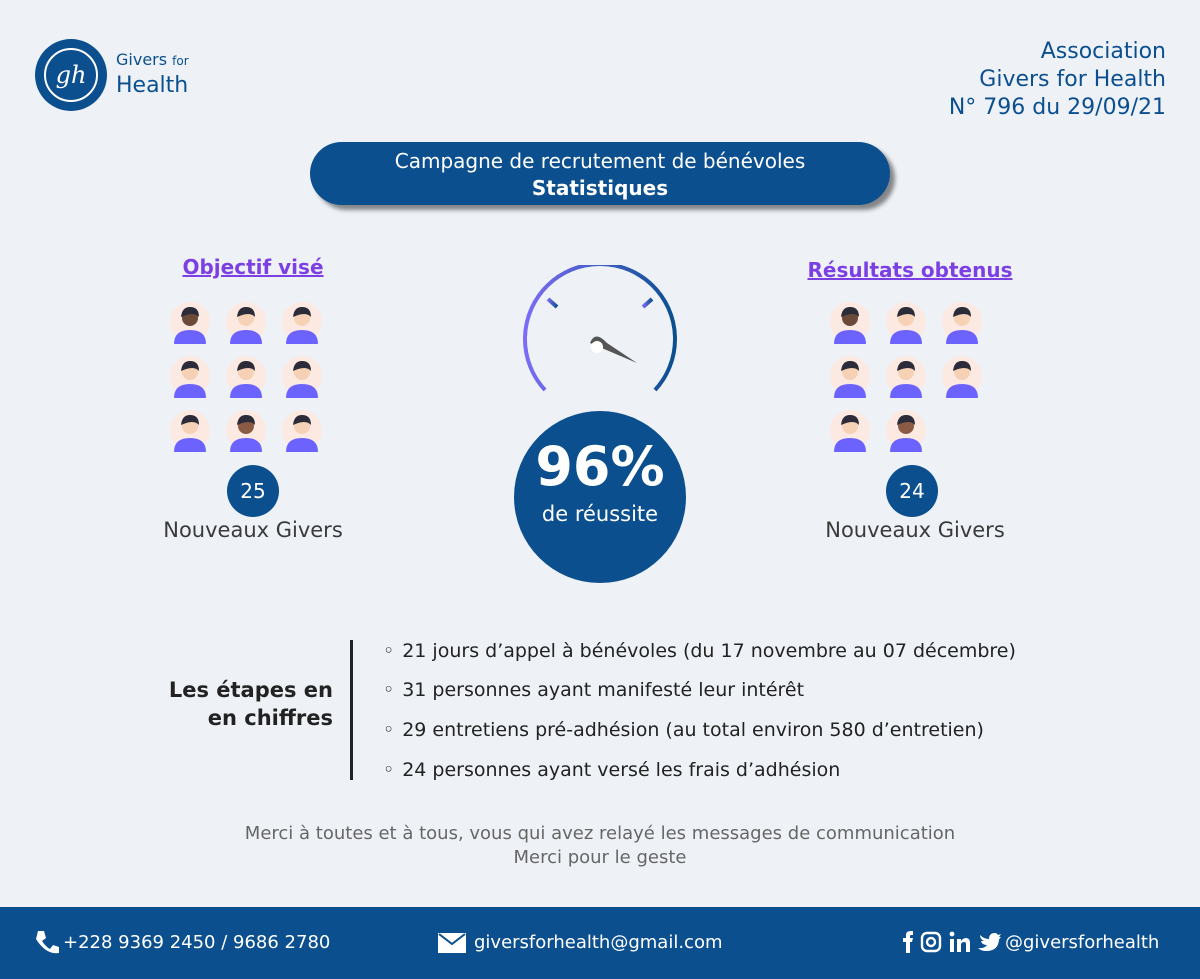 The image size is (1200, 979). Describe the element at coordinates (250, 690) in the screenshot. I see `steps-heading-line: Les étapes en` at that location.